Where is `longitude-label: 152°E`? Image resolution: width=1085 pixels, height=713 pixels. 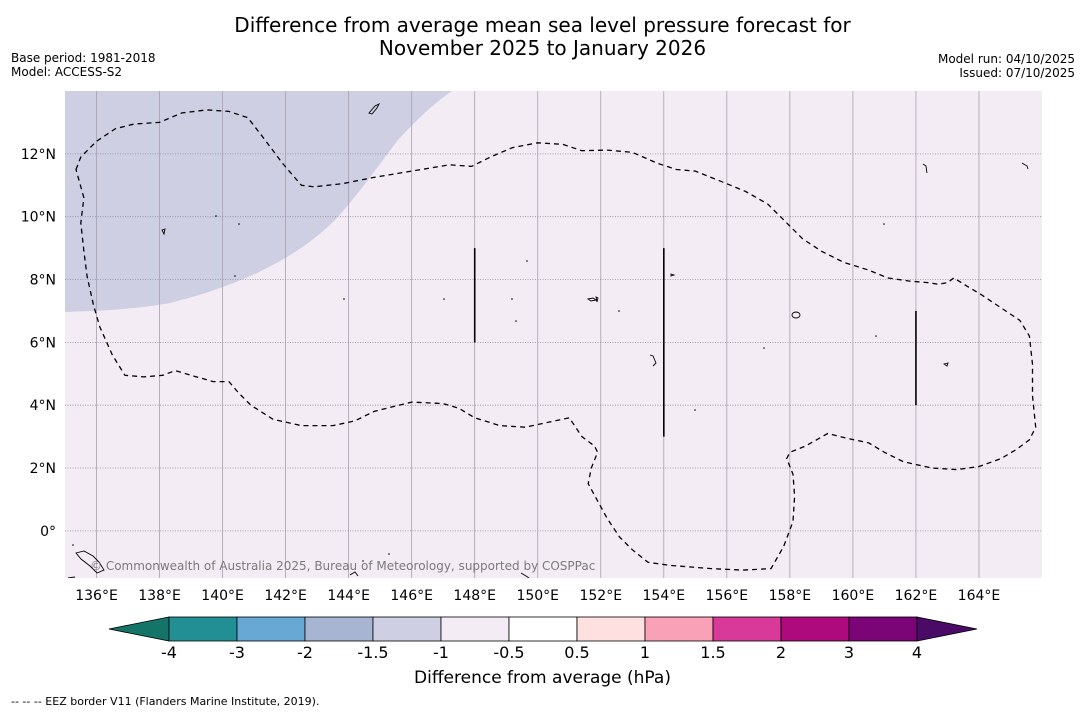 longitude-label: 152°E is located at coordinates (600, 596).